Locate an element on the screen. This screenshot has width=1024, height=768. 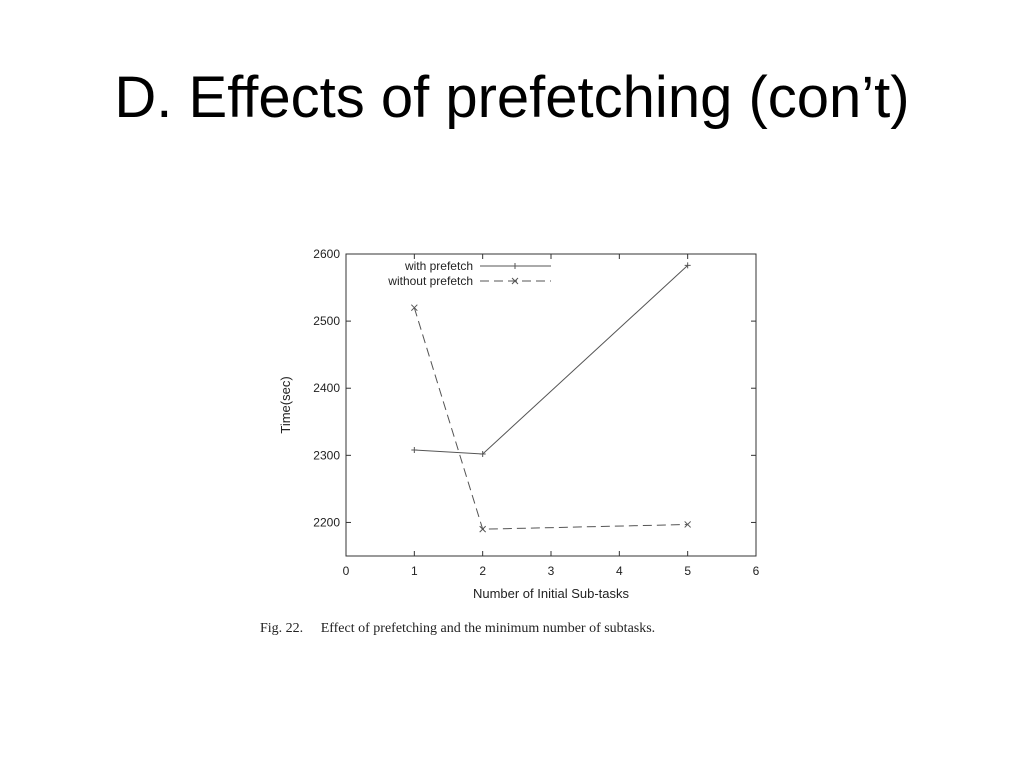
figure-number: Fig. 22. is located at coordinates (282, 628).